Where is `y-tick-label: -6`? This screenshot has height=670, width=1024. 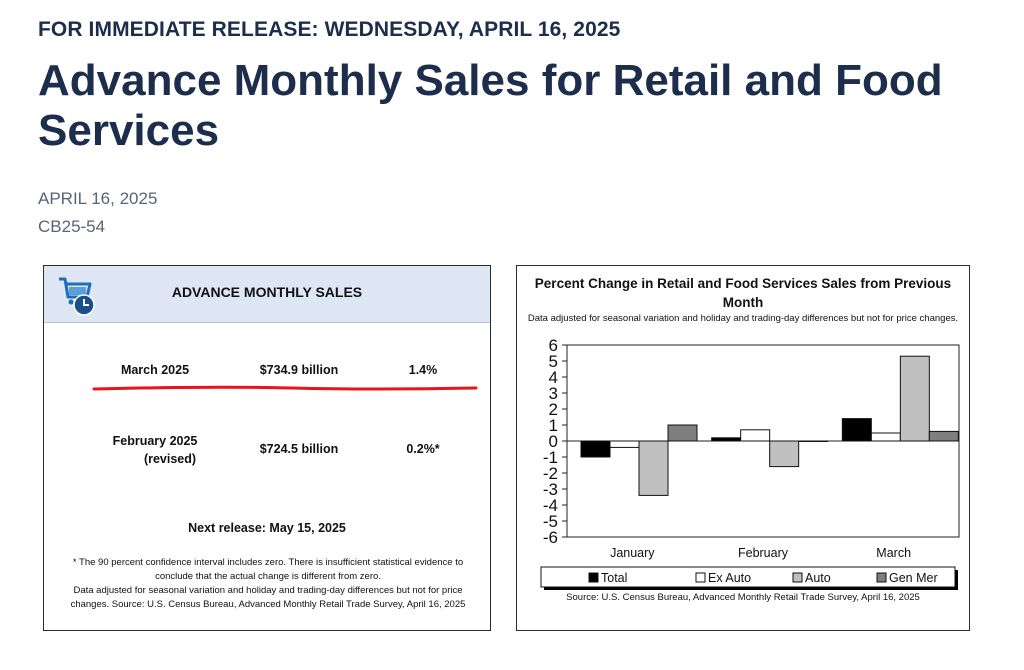 y-tick-label: -6 is located at coordinates (550, 537).